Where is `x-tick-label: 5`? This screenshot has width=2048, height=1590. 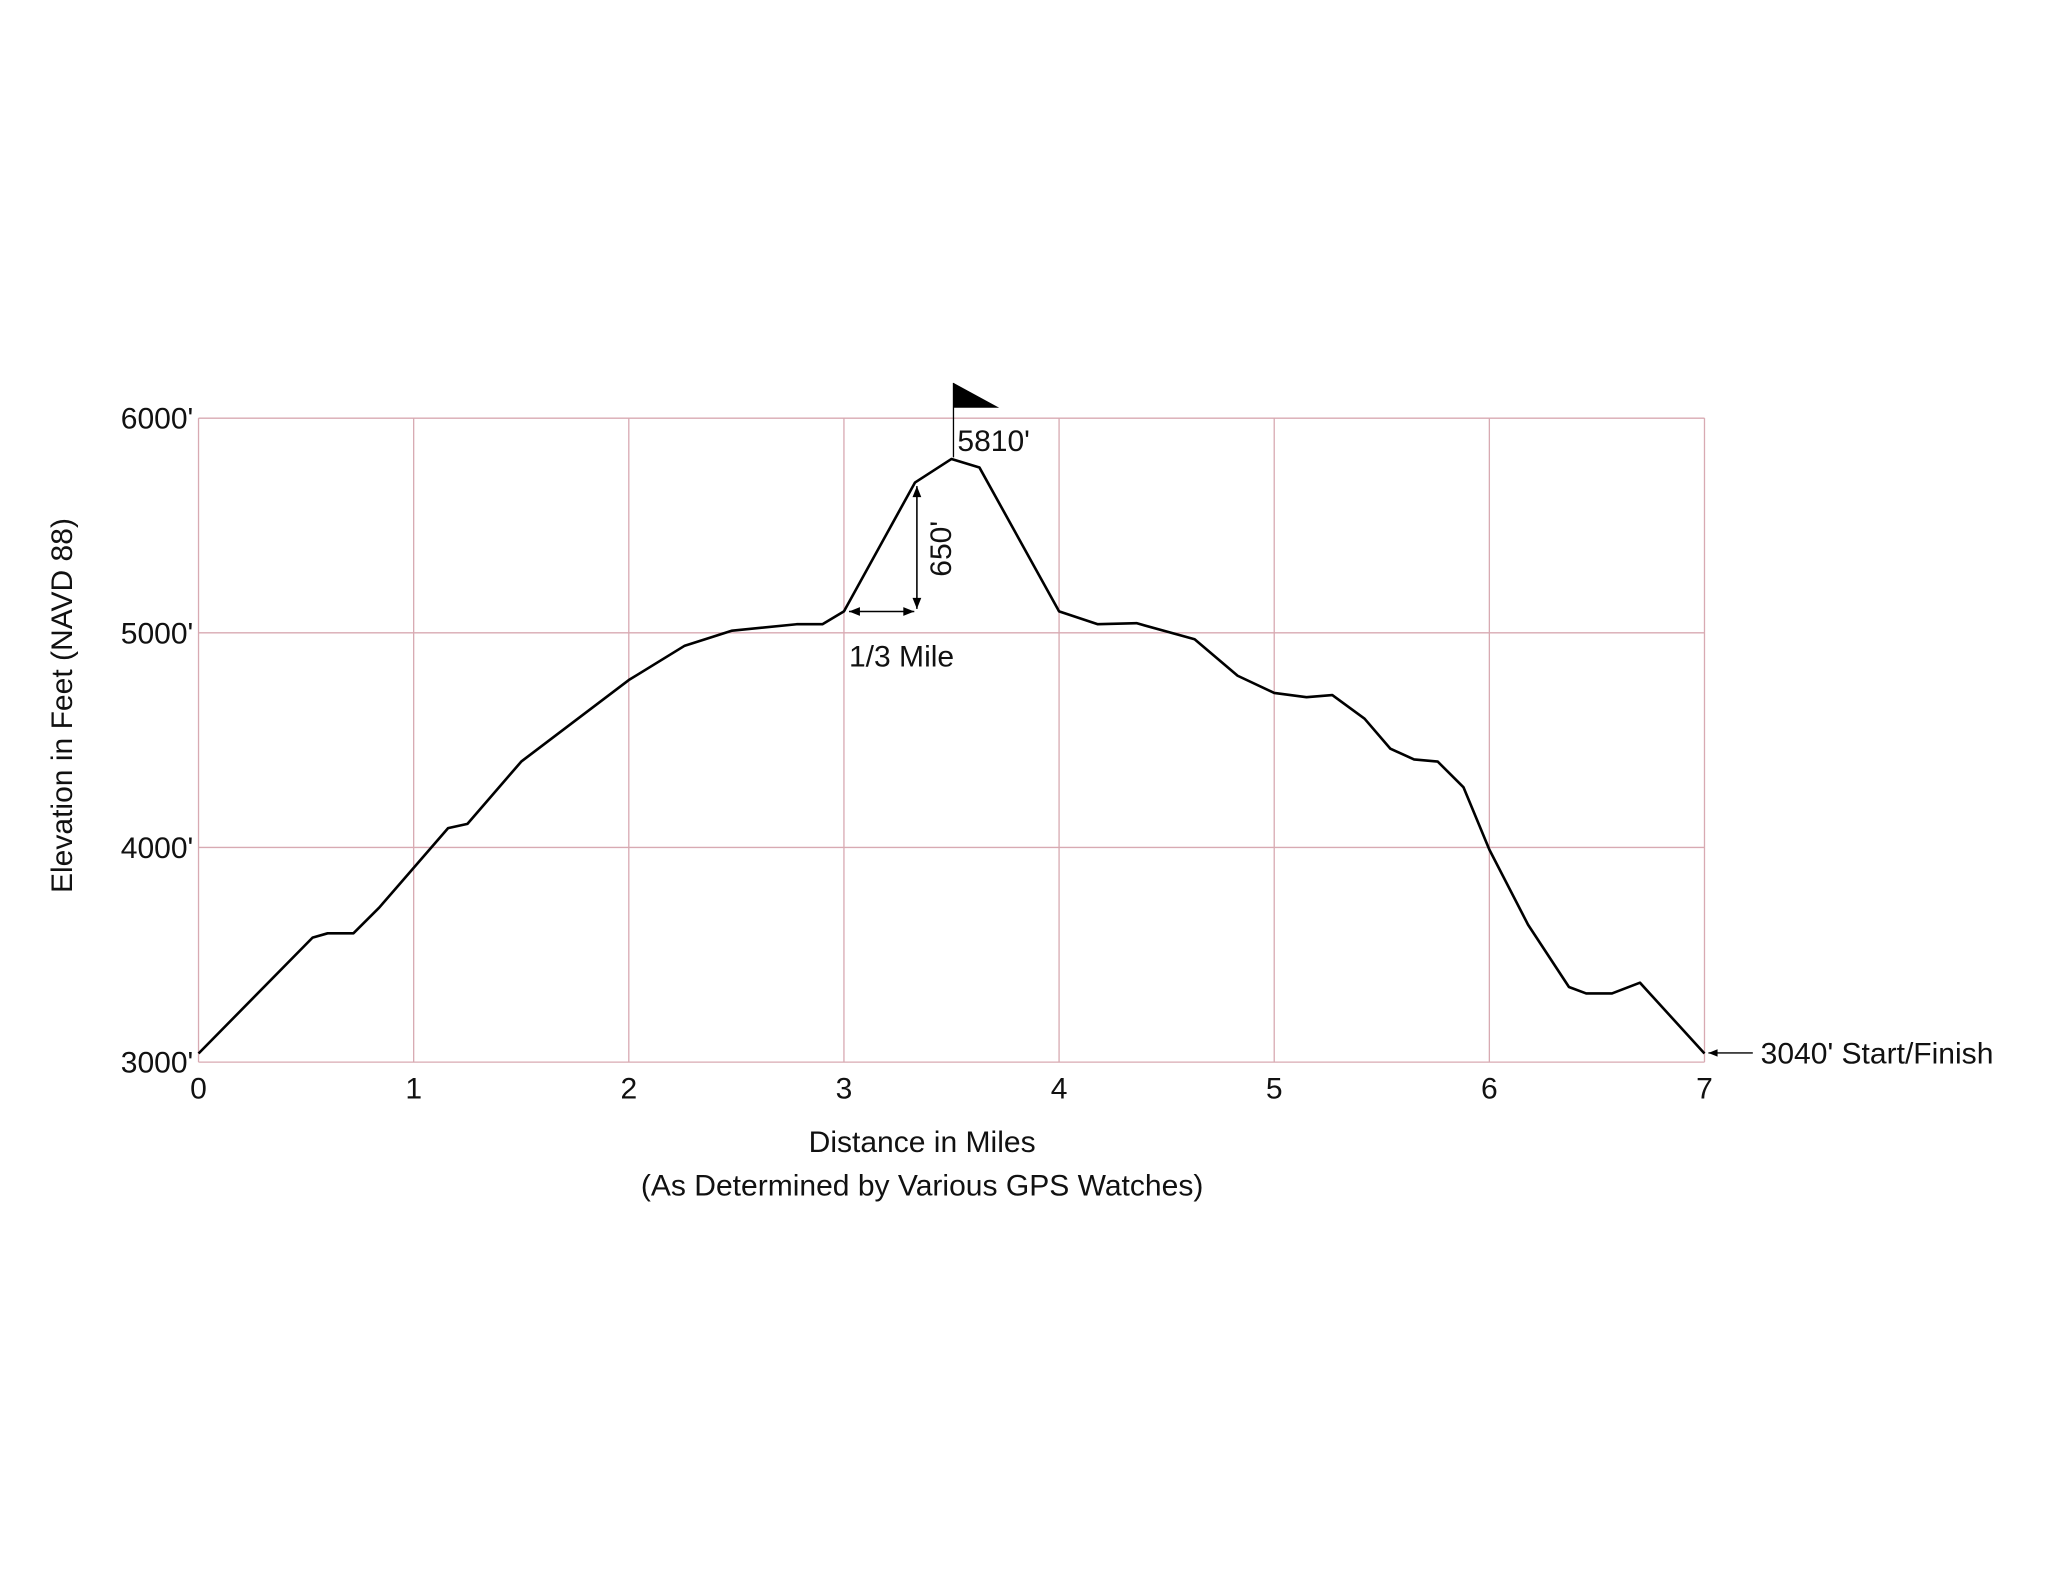
x-tick-label: 5 is located at coordinates (1274, 1089).